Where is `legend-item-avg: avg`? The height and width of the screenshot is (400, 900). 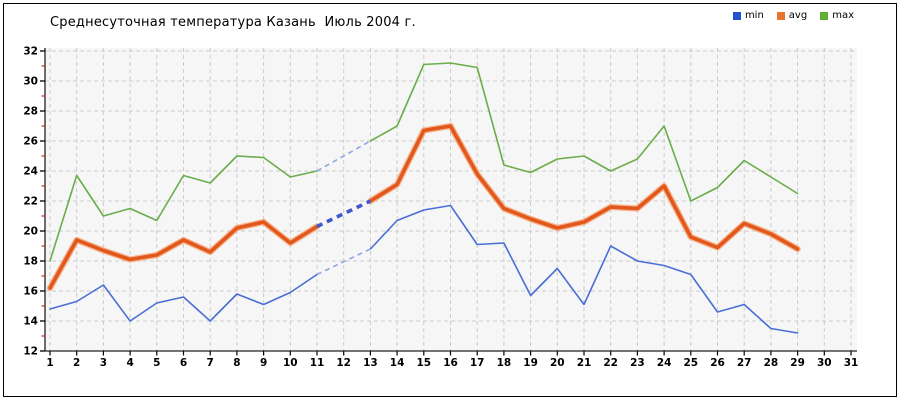
legend-item-avg: avg is located at coordinates (792, 15).